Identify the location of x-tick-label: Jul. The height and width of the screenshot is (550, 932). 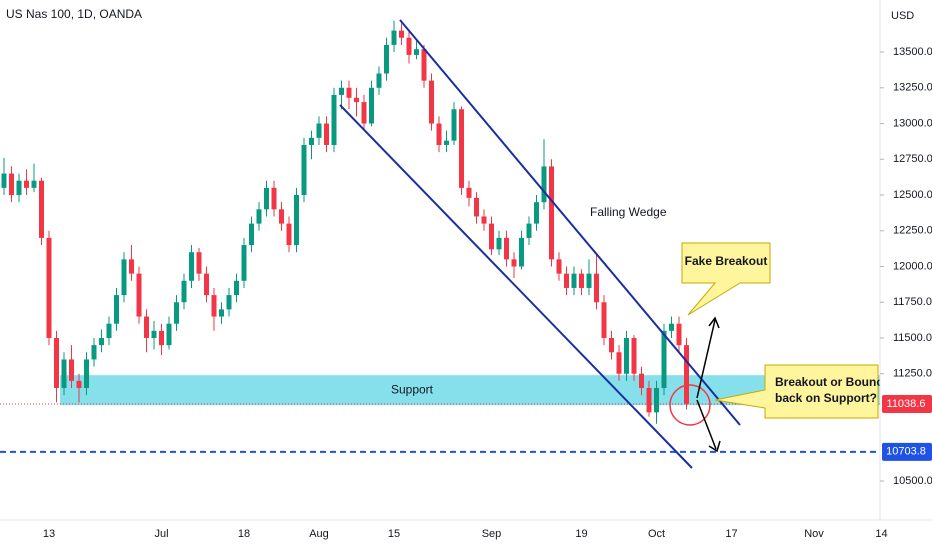
(161, 534).